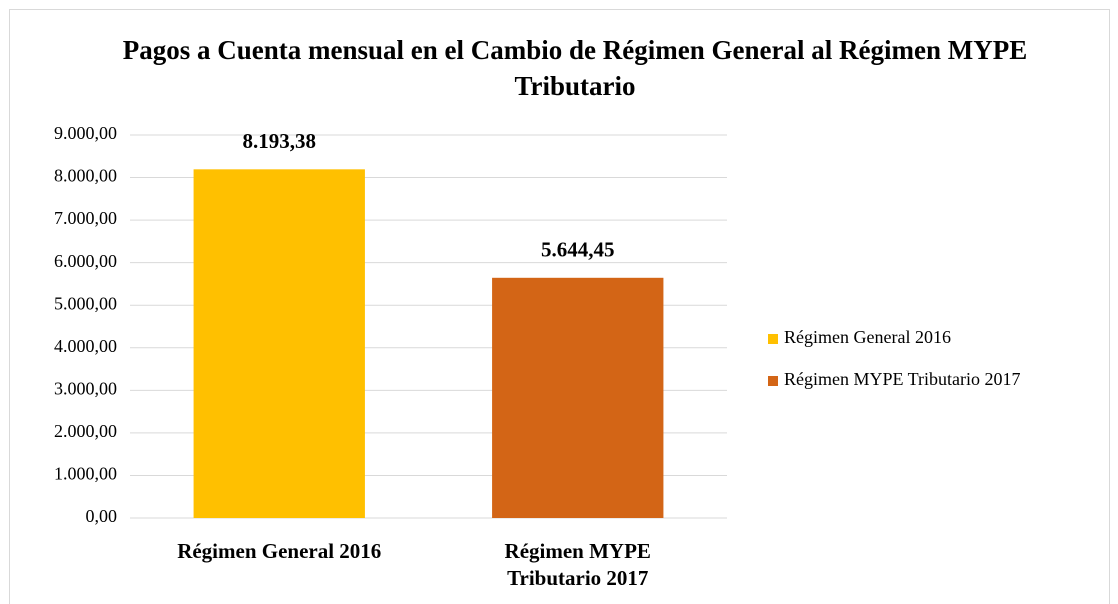  What do you see at coordinates (85, 346) in the screenshot?
I see `y-tick-label: 4.000,00` at bounding box center [85, 346].